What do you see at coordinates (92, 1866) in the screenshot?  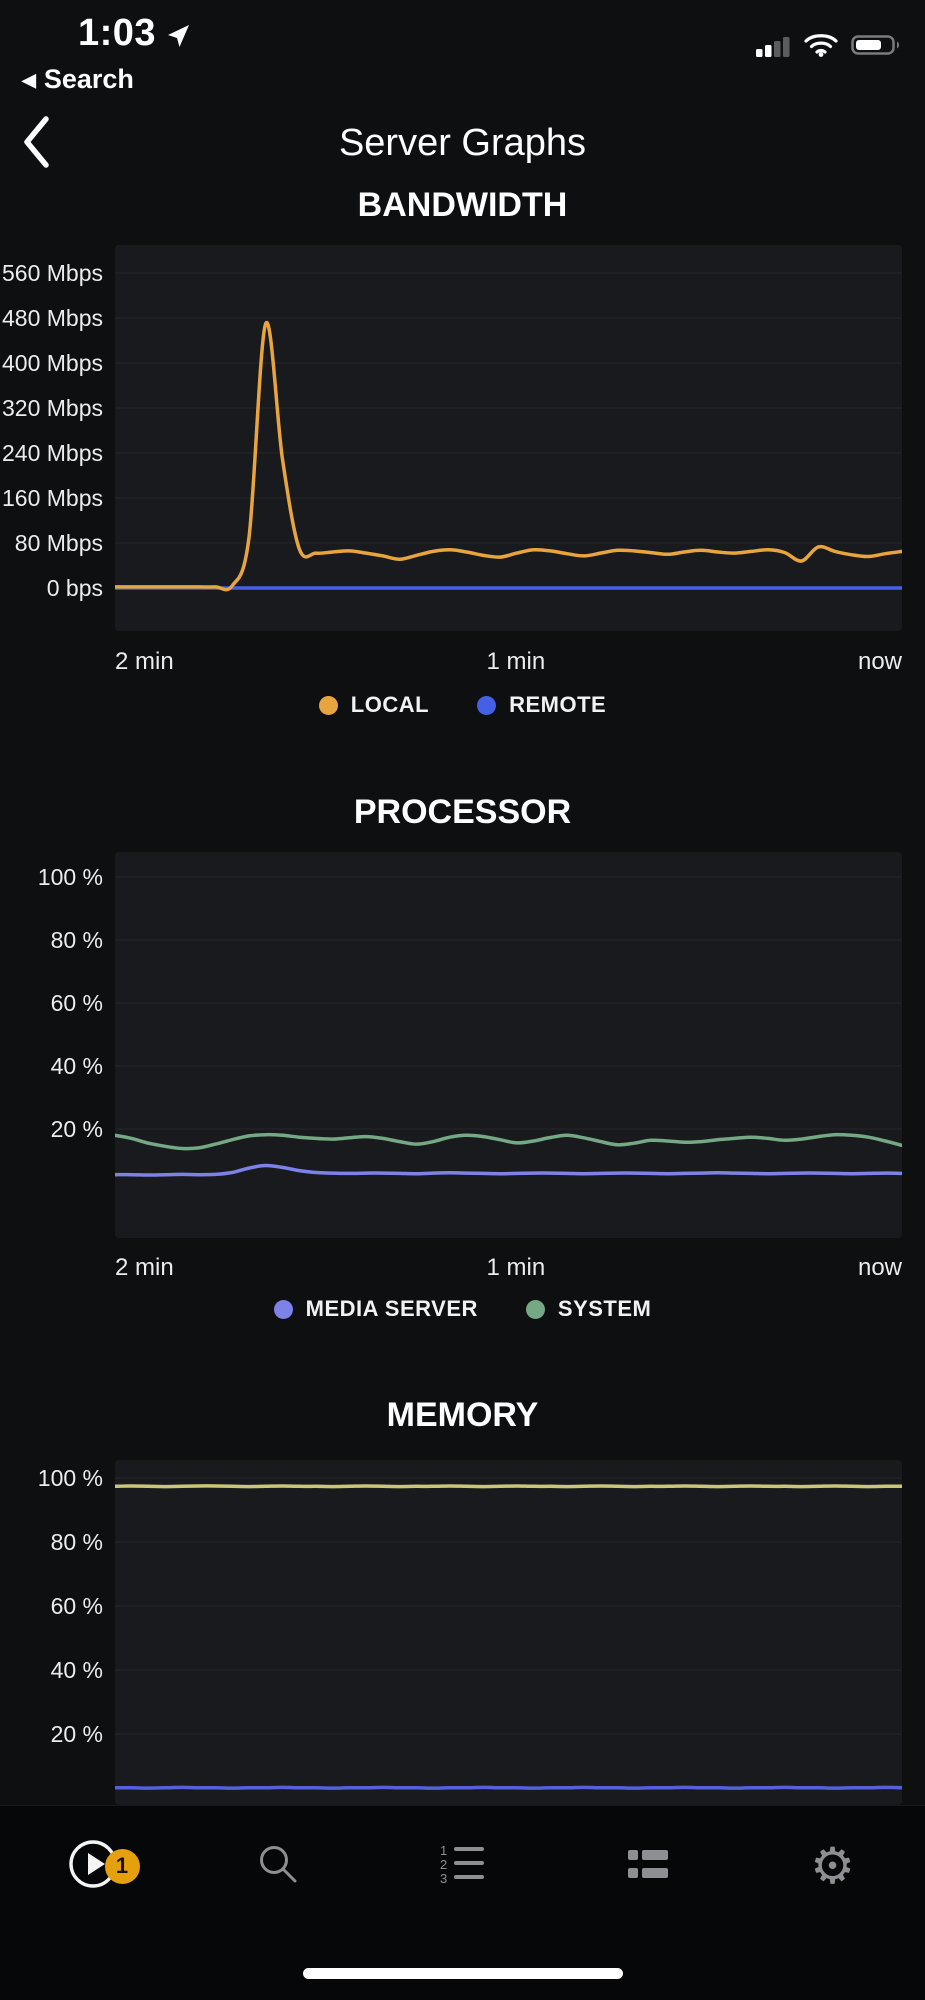 I see `tab-now-playing: 1` at bounding box center [92, 1866].